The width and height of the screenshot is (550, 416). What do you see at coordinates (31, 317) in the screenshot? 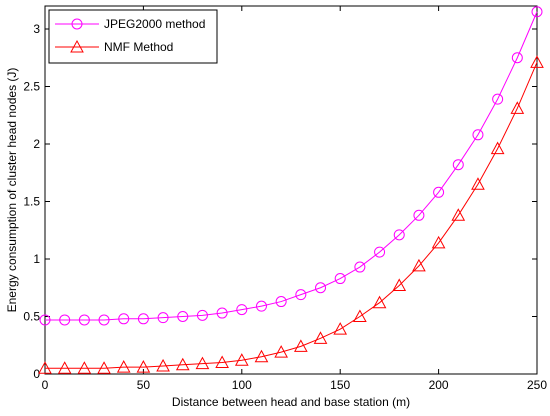
I see `y-tick-label: 0.5` at bounding box center [31, 317].